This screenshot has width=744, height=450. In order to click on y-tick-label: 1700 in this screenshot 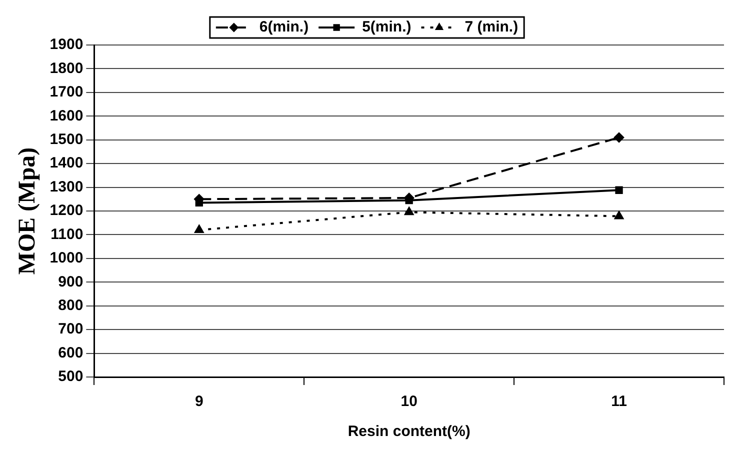, I will do `click(67, 92)`.